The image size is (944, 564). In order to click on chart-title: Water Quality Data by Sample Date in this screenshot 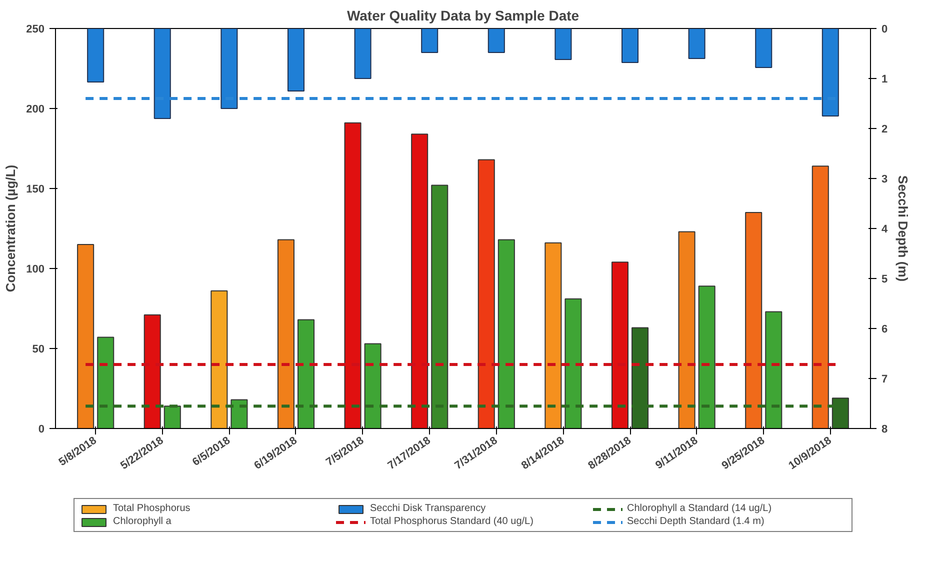, I will do `click(463, 16)`.